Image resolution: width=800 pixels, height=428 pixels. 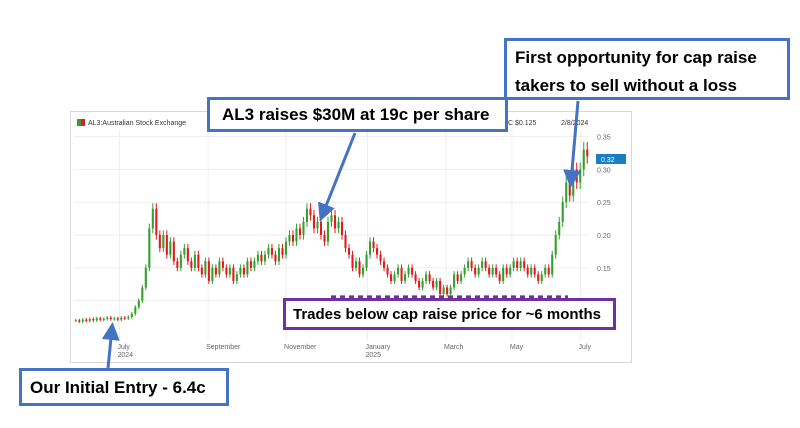 I want to click on y-tick-label: 0.30, so click(x=604, y=170).